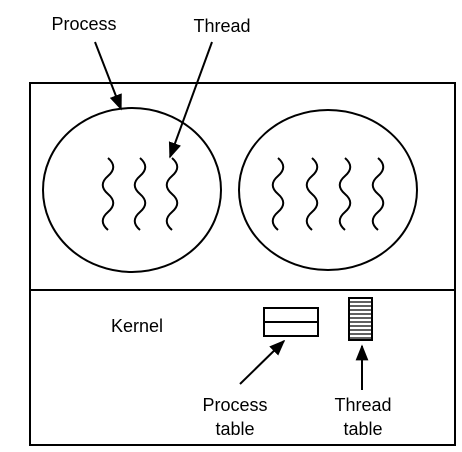 This screenshot has width=462, height=452. Describe the element at coordinates (362, 429) in the screenshot. I see `thread-table-label: table` at that location.